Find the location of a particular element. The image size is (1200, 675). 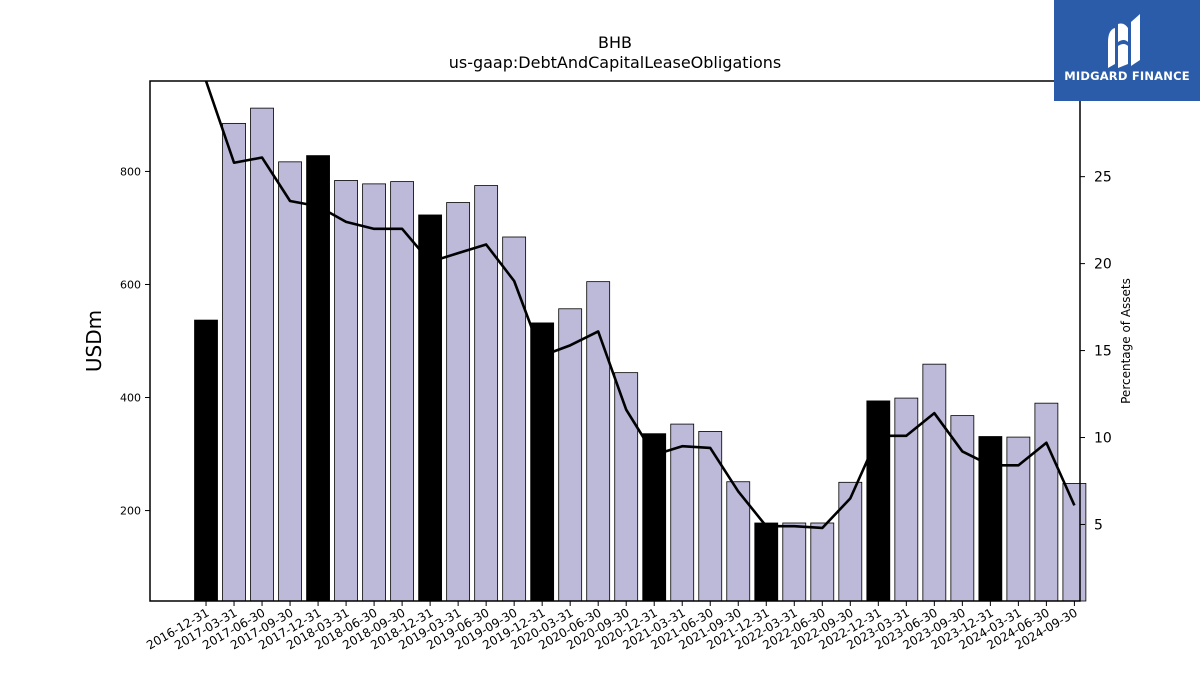

y2-axis-label: Percentage of Assets is located at coordinates (1126, 341).